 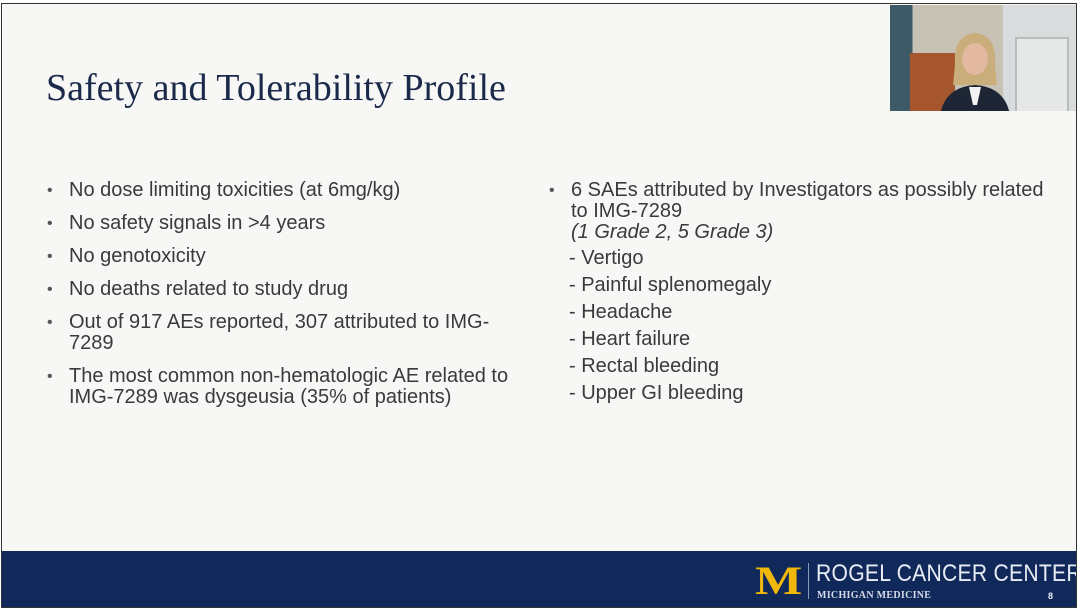 What do you see at coordinates (779, 580) in the screenshot?
I see `michigan-m-logo: M` at bounding box center [779, 580].